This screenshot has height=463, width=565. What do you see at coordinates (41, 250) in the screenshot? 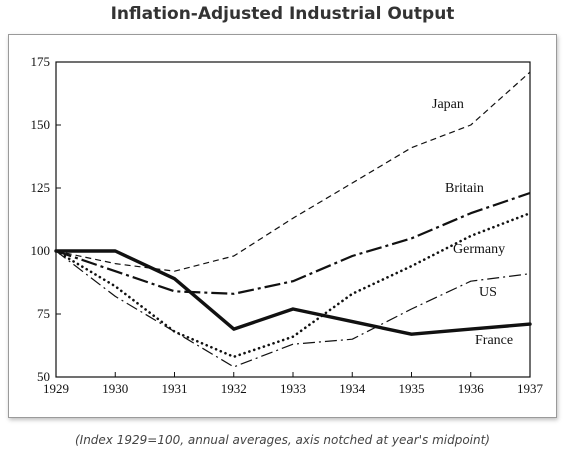
I see `y-tick-label: 100` at bounding box center [41, 250].